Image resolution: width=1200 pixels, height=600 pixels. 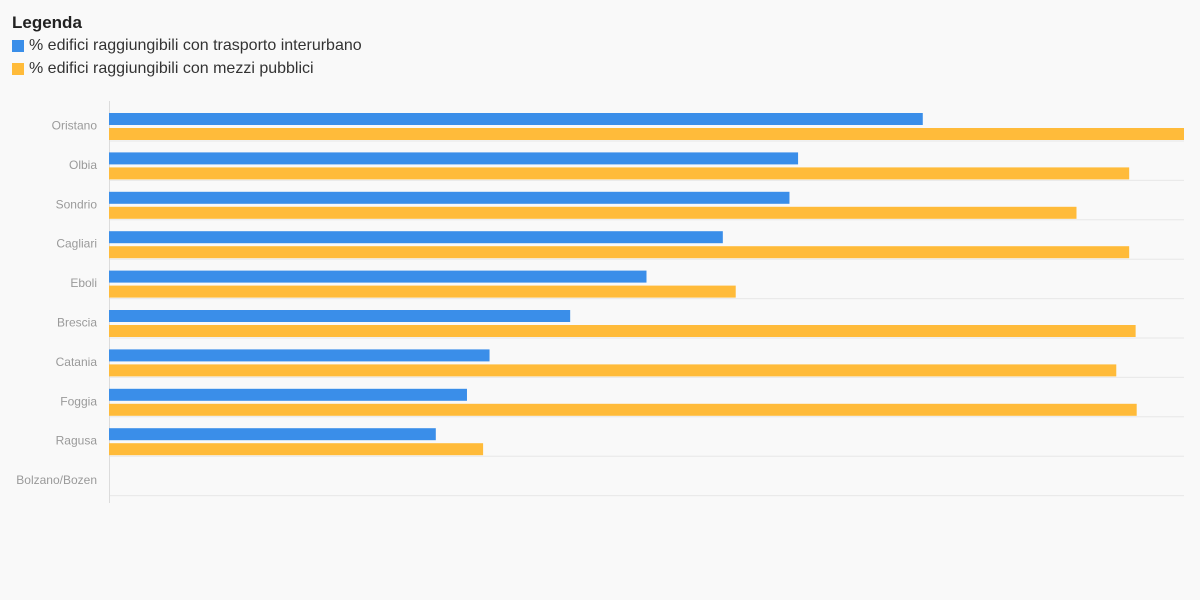 What do you see at coordinates (77, 441) in the screenshot?
I see `category-label: Ragusa` at bounding box center [77, 441].